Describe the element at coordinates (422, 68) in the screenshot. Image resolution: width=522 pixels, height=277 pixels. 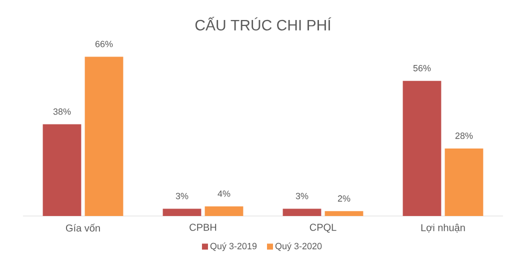
I see `data-label: 56%` at that location.